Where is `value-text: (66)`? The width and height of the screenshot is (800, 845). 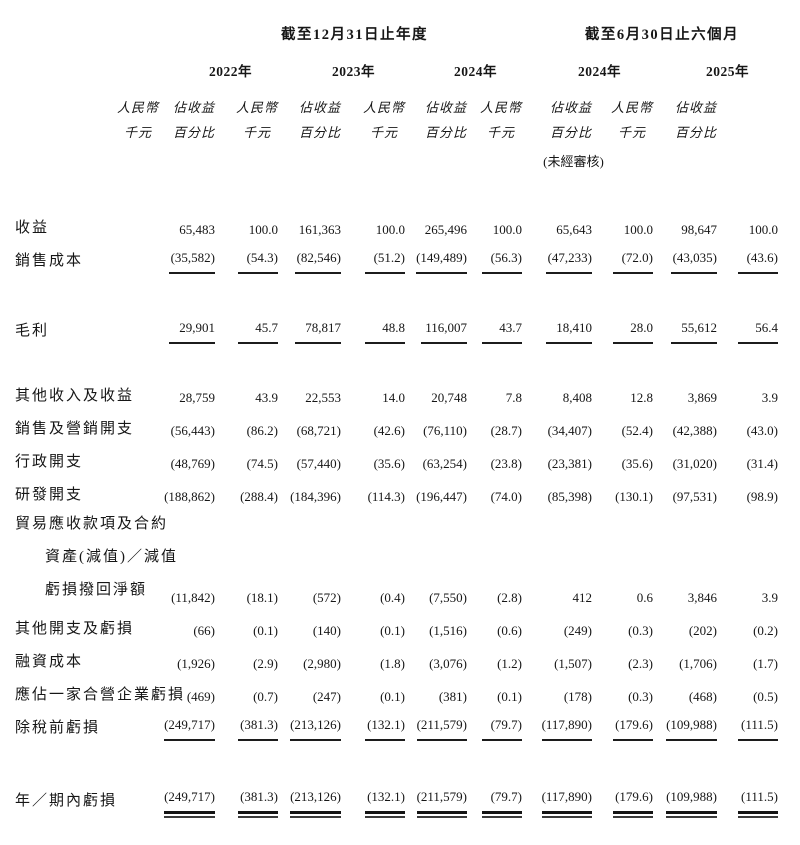
value-text: (66) is located at coordinates (204, 630).